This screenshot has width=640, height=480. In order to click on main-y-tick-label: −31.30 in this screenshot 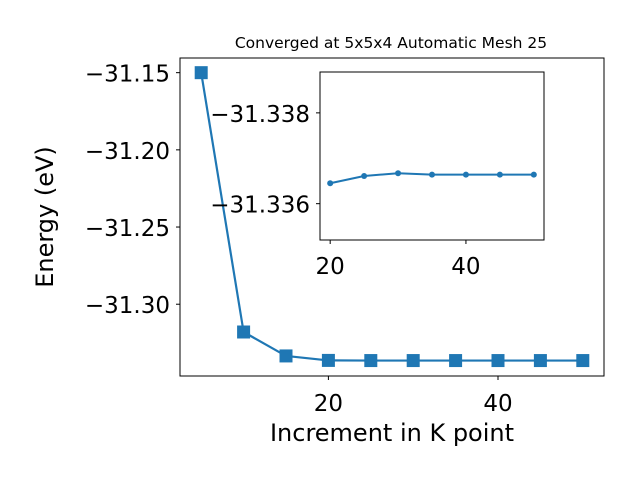, I will do `click(127, 306)`.